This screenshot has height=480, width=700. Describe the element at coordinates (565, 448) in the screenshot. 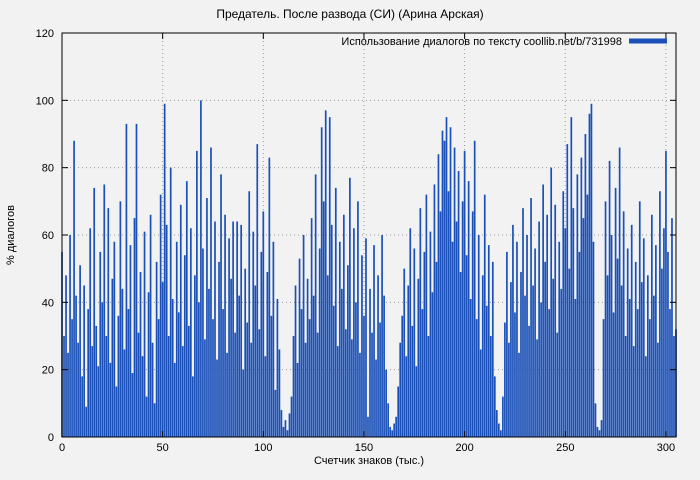

I see `x-tick-label: 250` at that location.